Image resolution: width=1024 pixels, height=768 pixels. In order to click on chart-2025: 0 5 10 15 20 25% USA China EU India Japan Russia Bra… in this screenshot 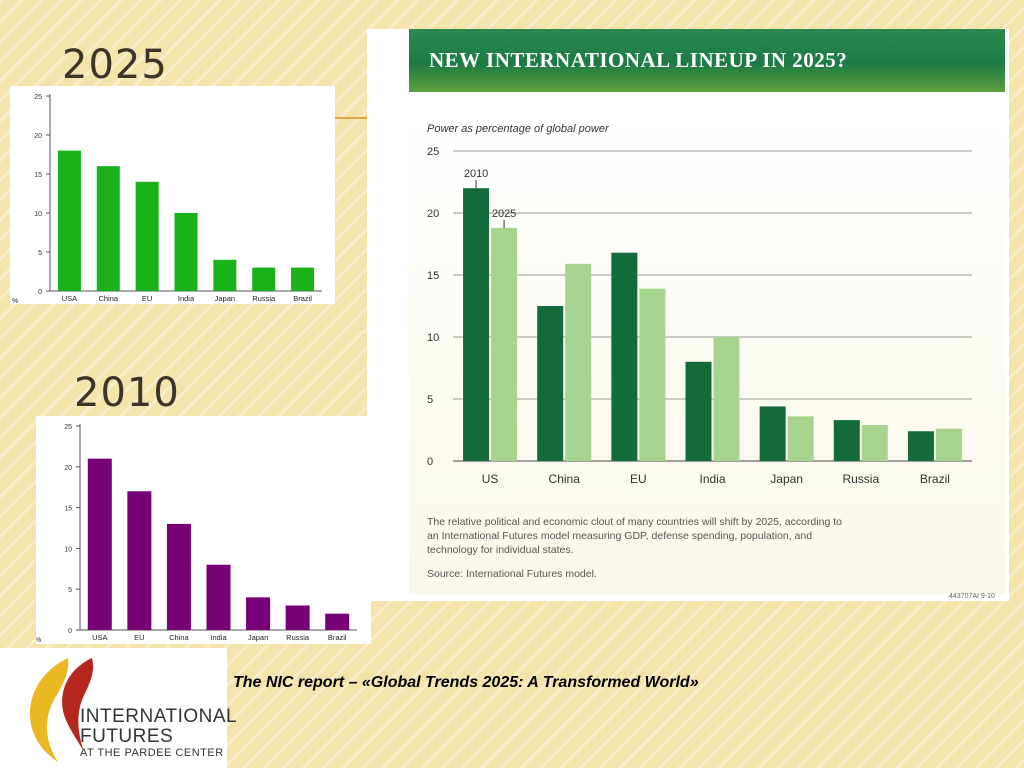, I will do `click(167, 199)`.